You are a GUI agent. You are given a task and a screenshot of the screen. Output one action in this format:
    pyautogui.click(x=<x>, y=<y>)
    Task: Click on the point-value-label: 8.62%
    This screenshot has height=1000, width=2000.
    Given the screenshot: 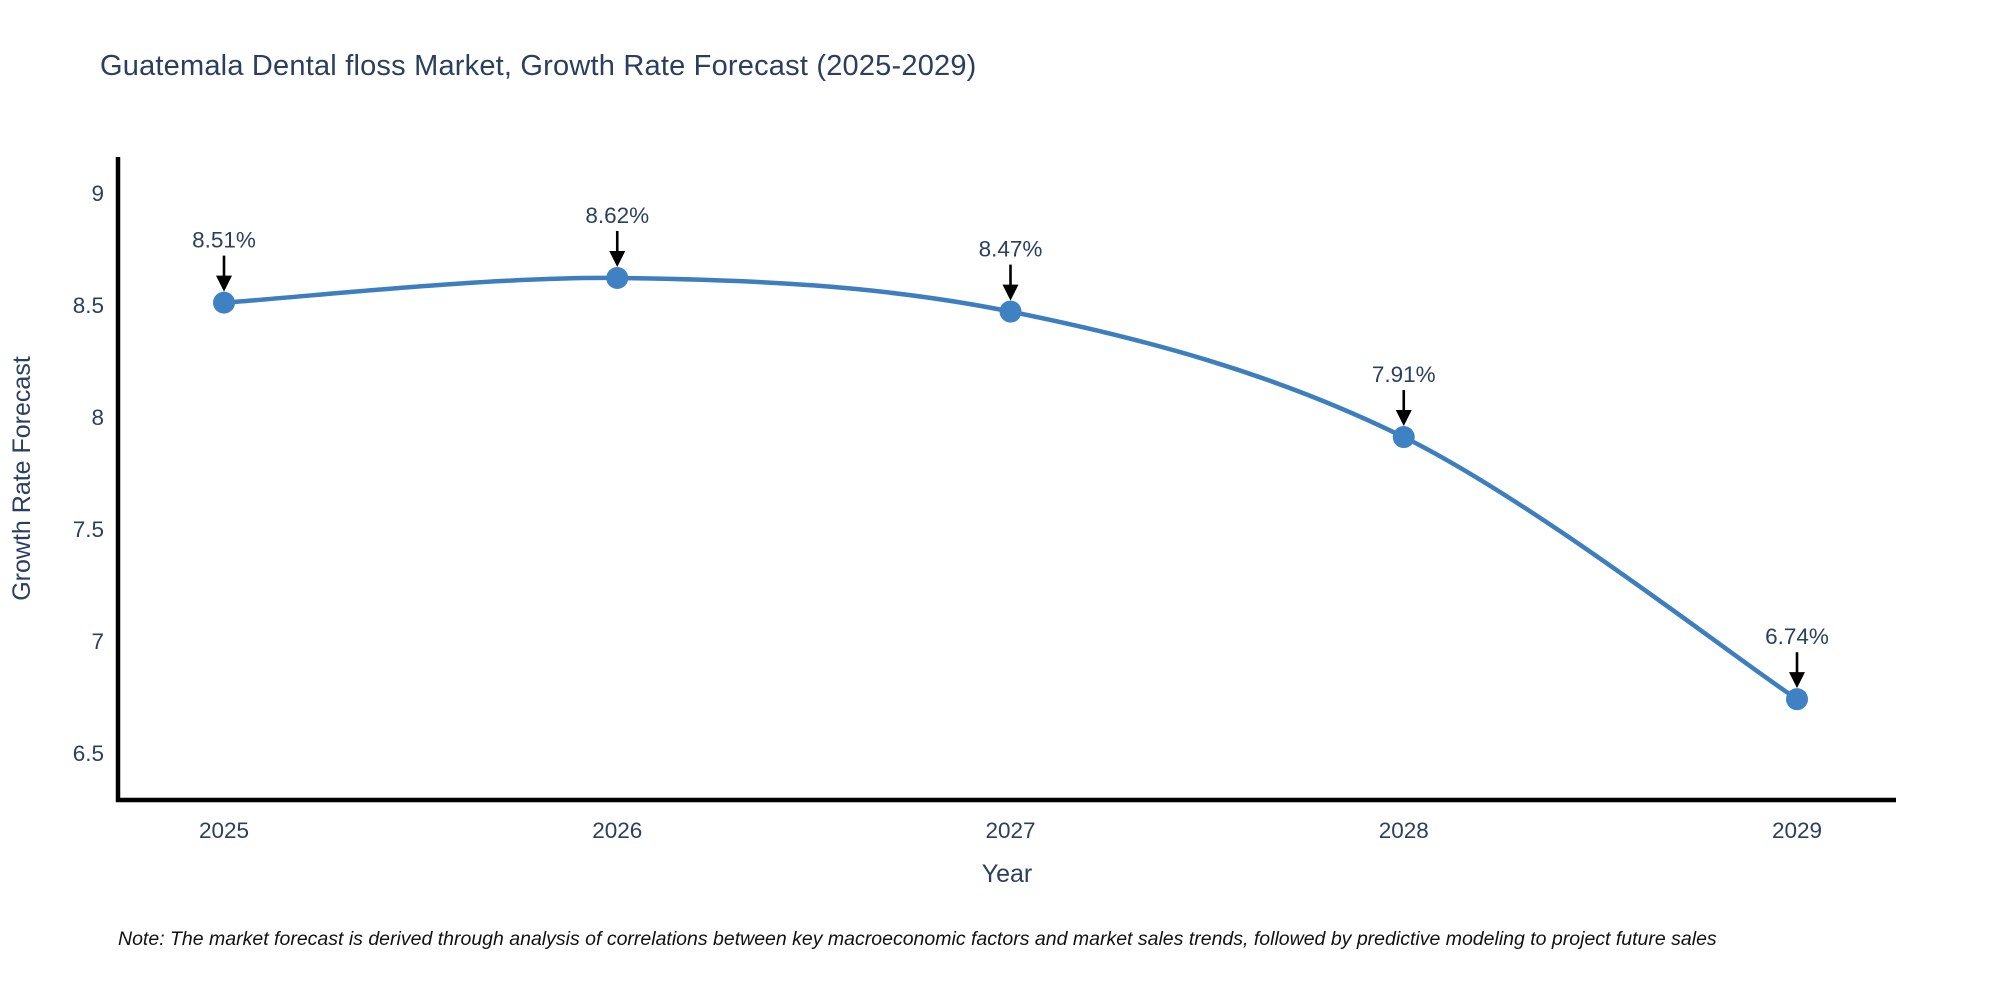 What is the action you would take?
    pyautogui.click(x=617, y=215)
    